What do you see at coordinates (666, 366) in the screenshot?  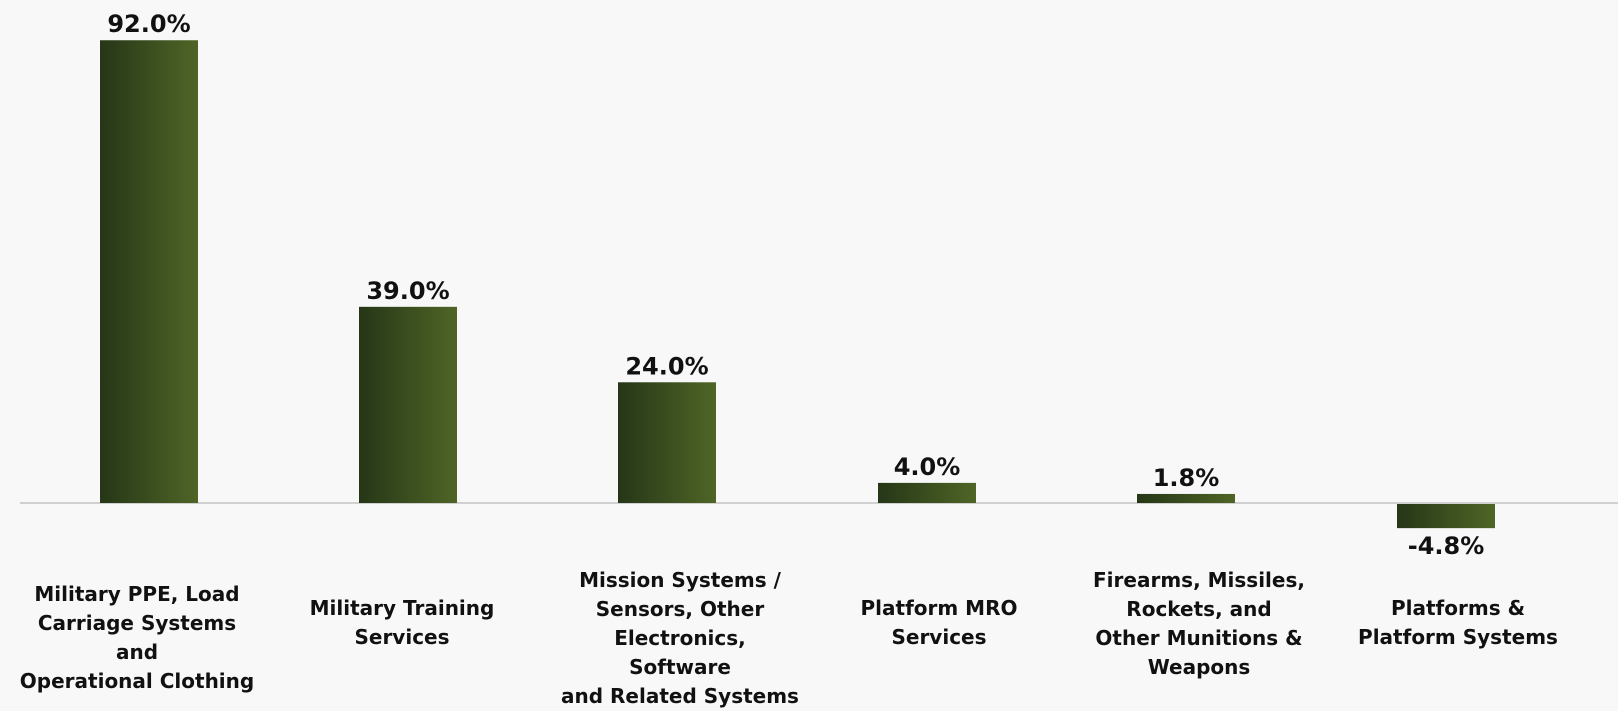 I see `bar-value-label: 24.0%` at bounding box center [666, 366].